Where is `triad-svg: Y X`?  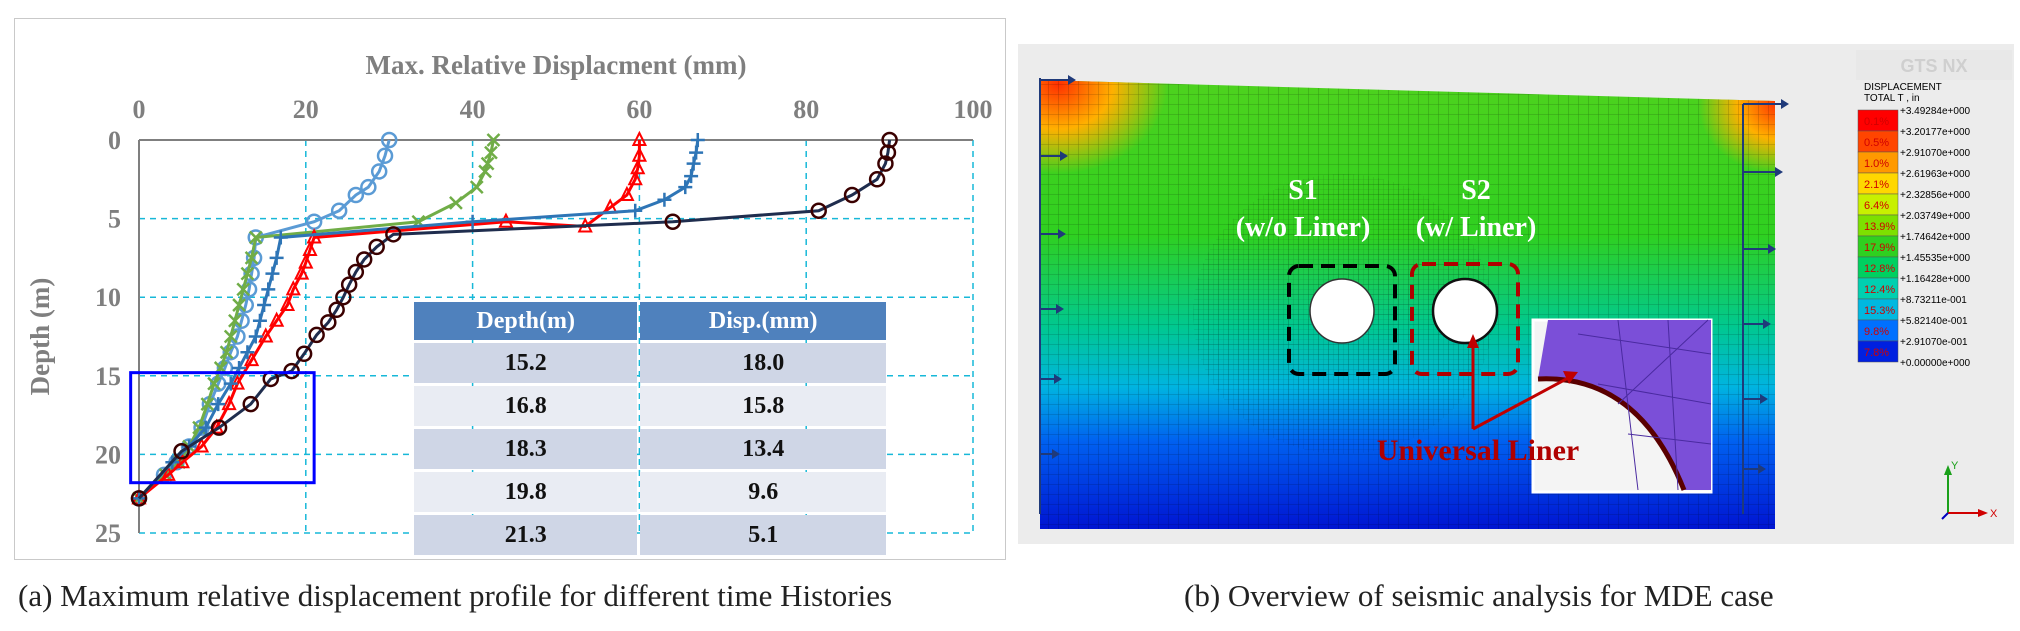
triad-svg: Y X is located at coordinates (1969, 490).